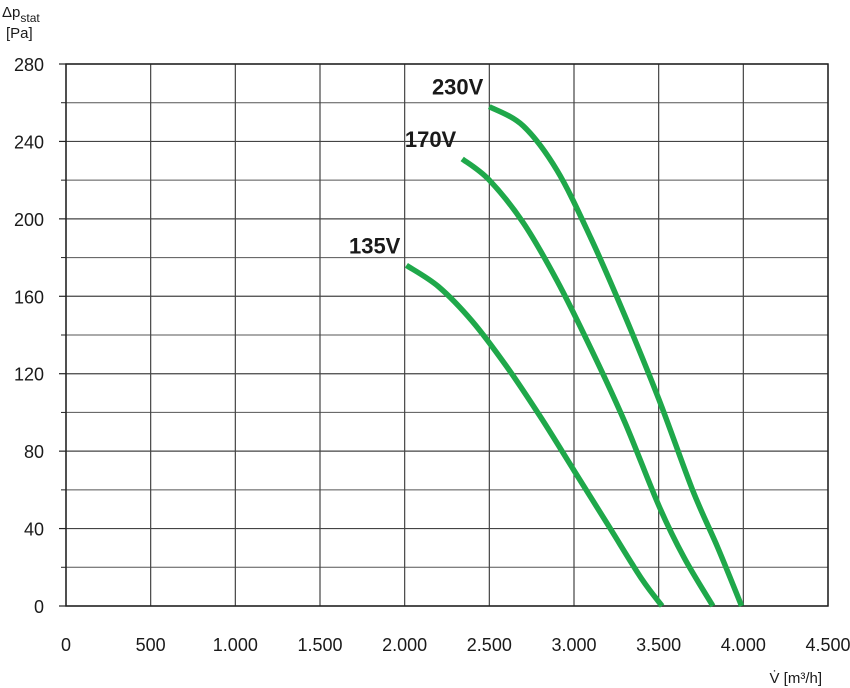 The width and height of the screenshot is (850, 688). What do you see at coordinates (29, 142) in the screenshot?
I see `y-tick-label: 240` at bounding box center [29, 142].